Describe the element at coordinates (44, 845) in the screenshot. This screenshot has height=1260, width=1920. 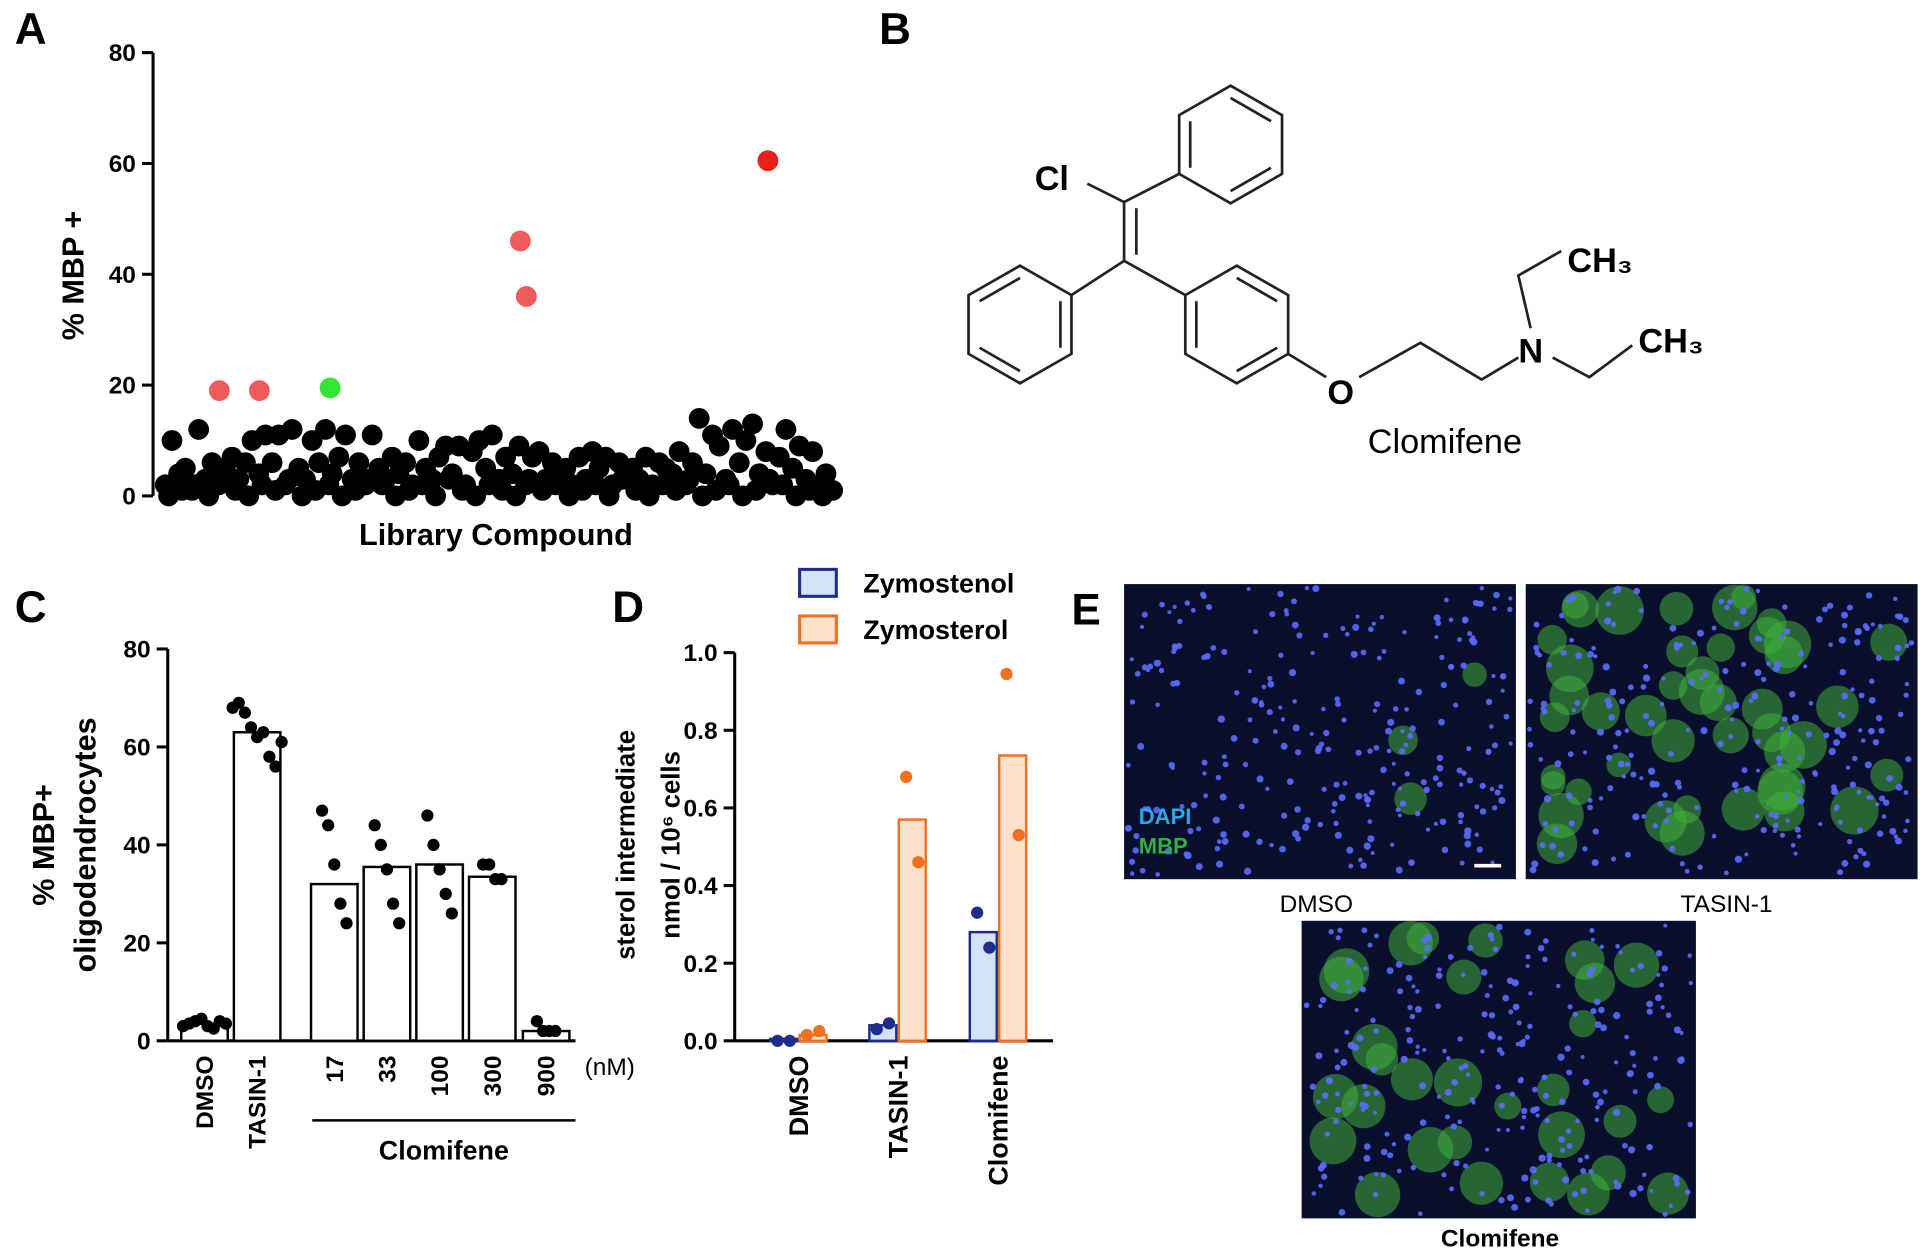
I see `y-axis-label: % MBP+` at that location.